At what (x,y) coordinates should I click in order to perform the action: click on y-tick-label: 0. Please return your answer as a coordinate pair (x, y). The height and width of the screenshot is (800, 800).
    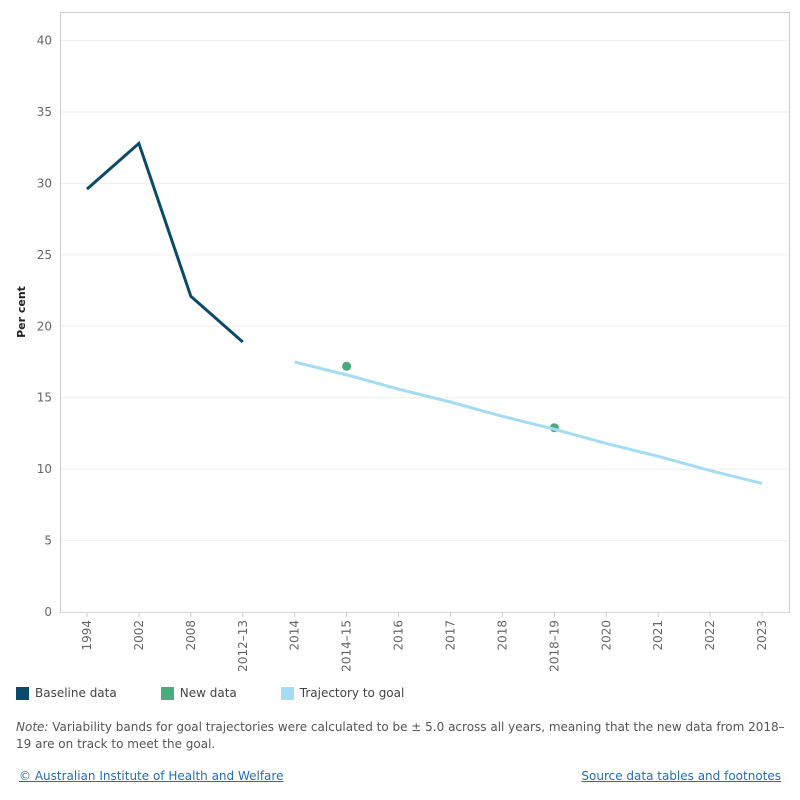
    Looking at the image, I should click on (48, 612).